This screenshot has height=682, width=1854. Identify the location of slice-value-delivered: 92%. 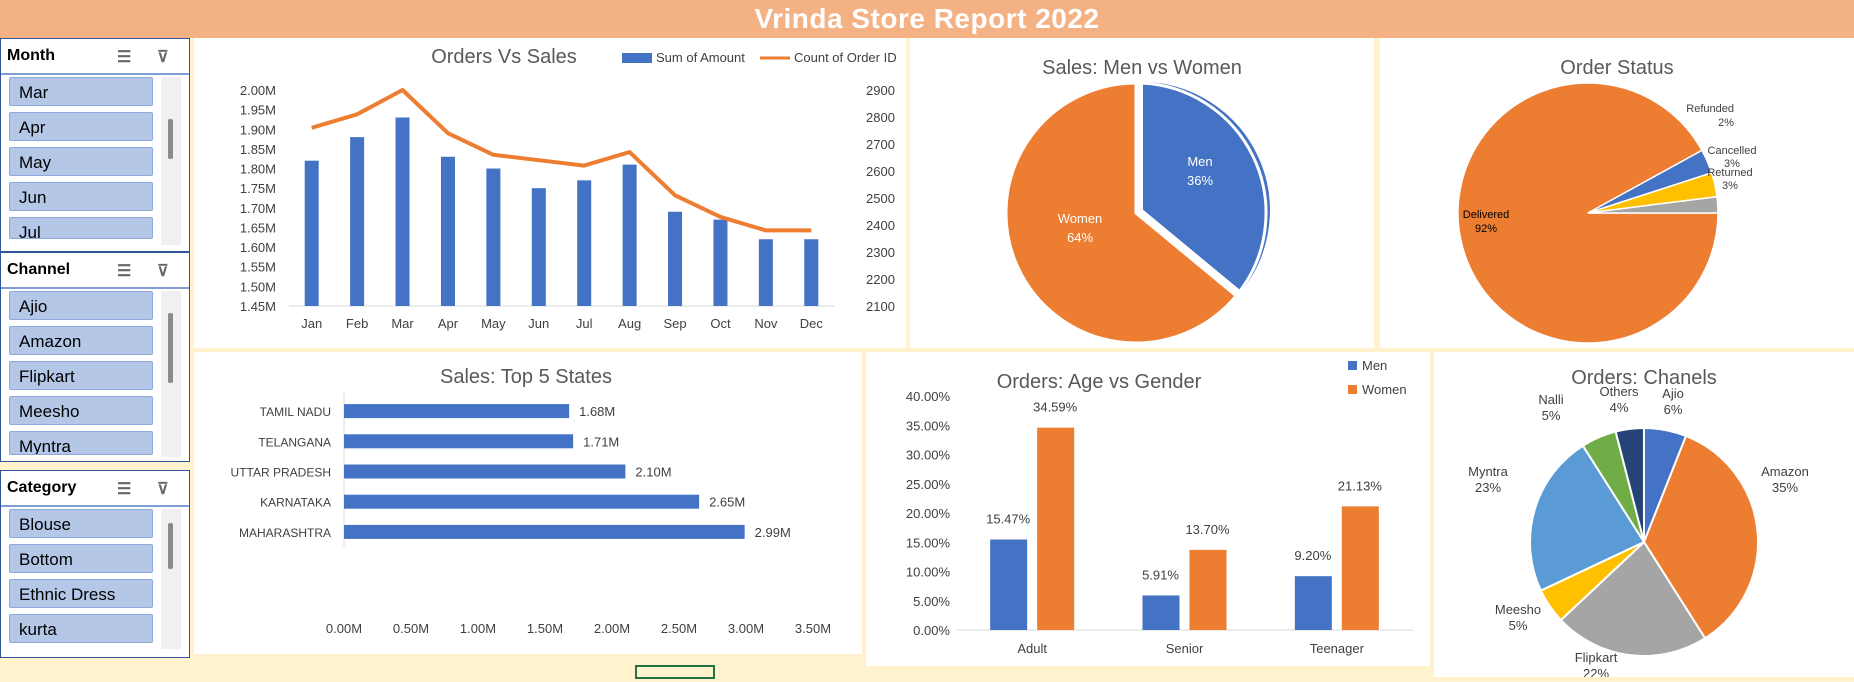
(1486, 229).